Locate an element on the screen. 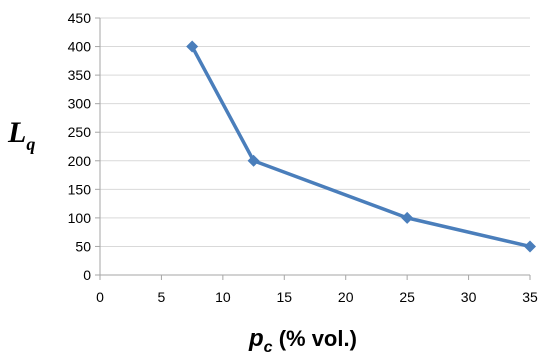  x-axis-label: pc (% vol.) is located at coordinates (302, 339).